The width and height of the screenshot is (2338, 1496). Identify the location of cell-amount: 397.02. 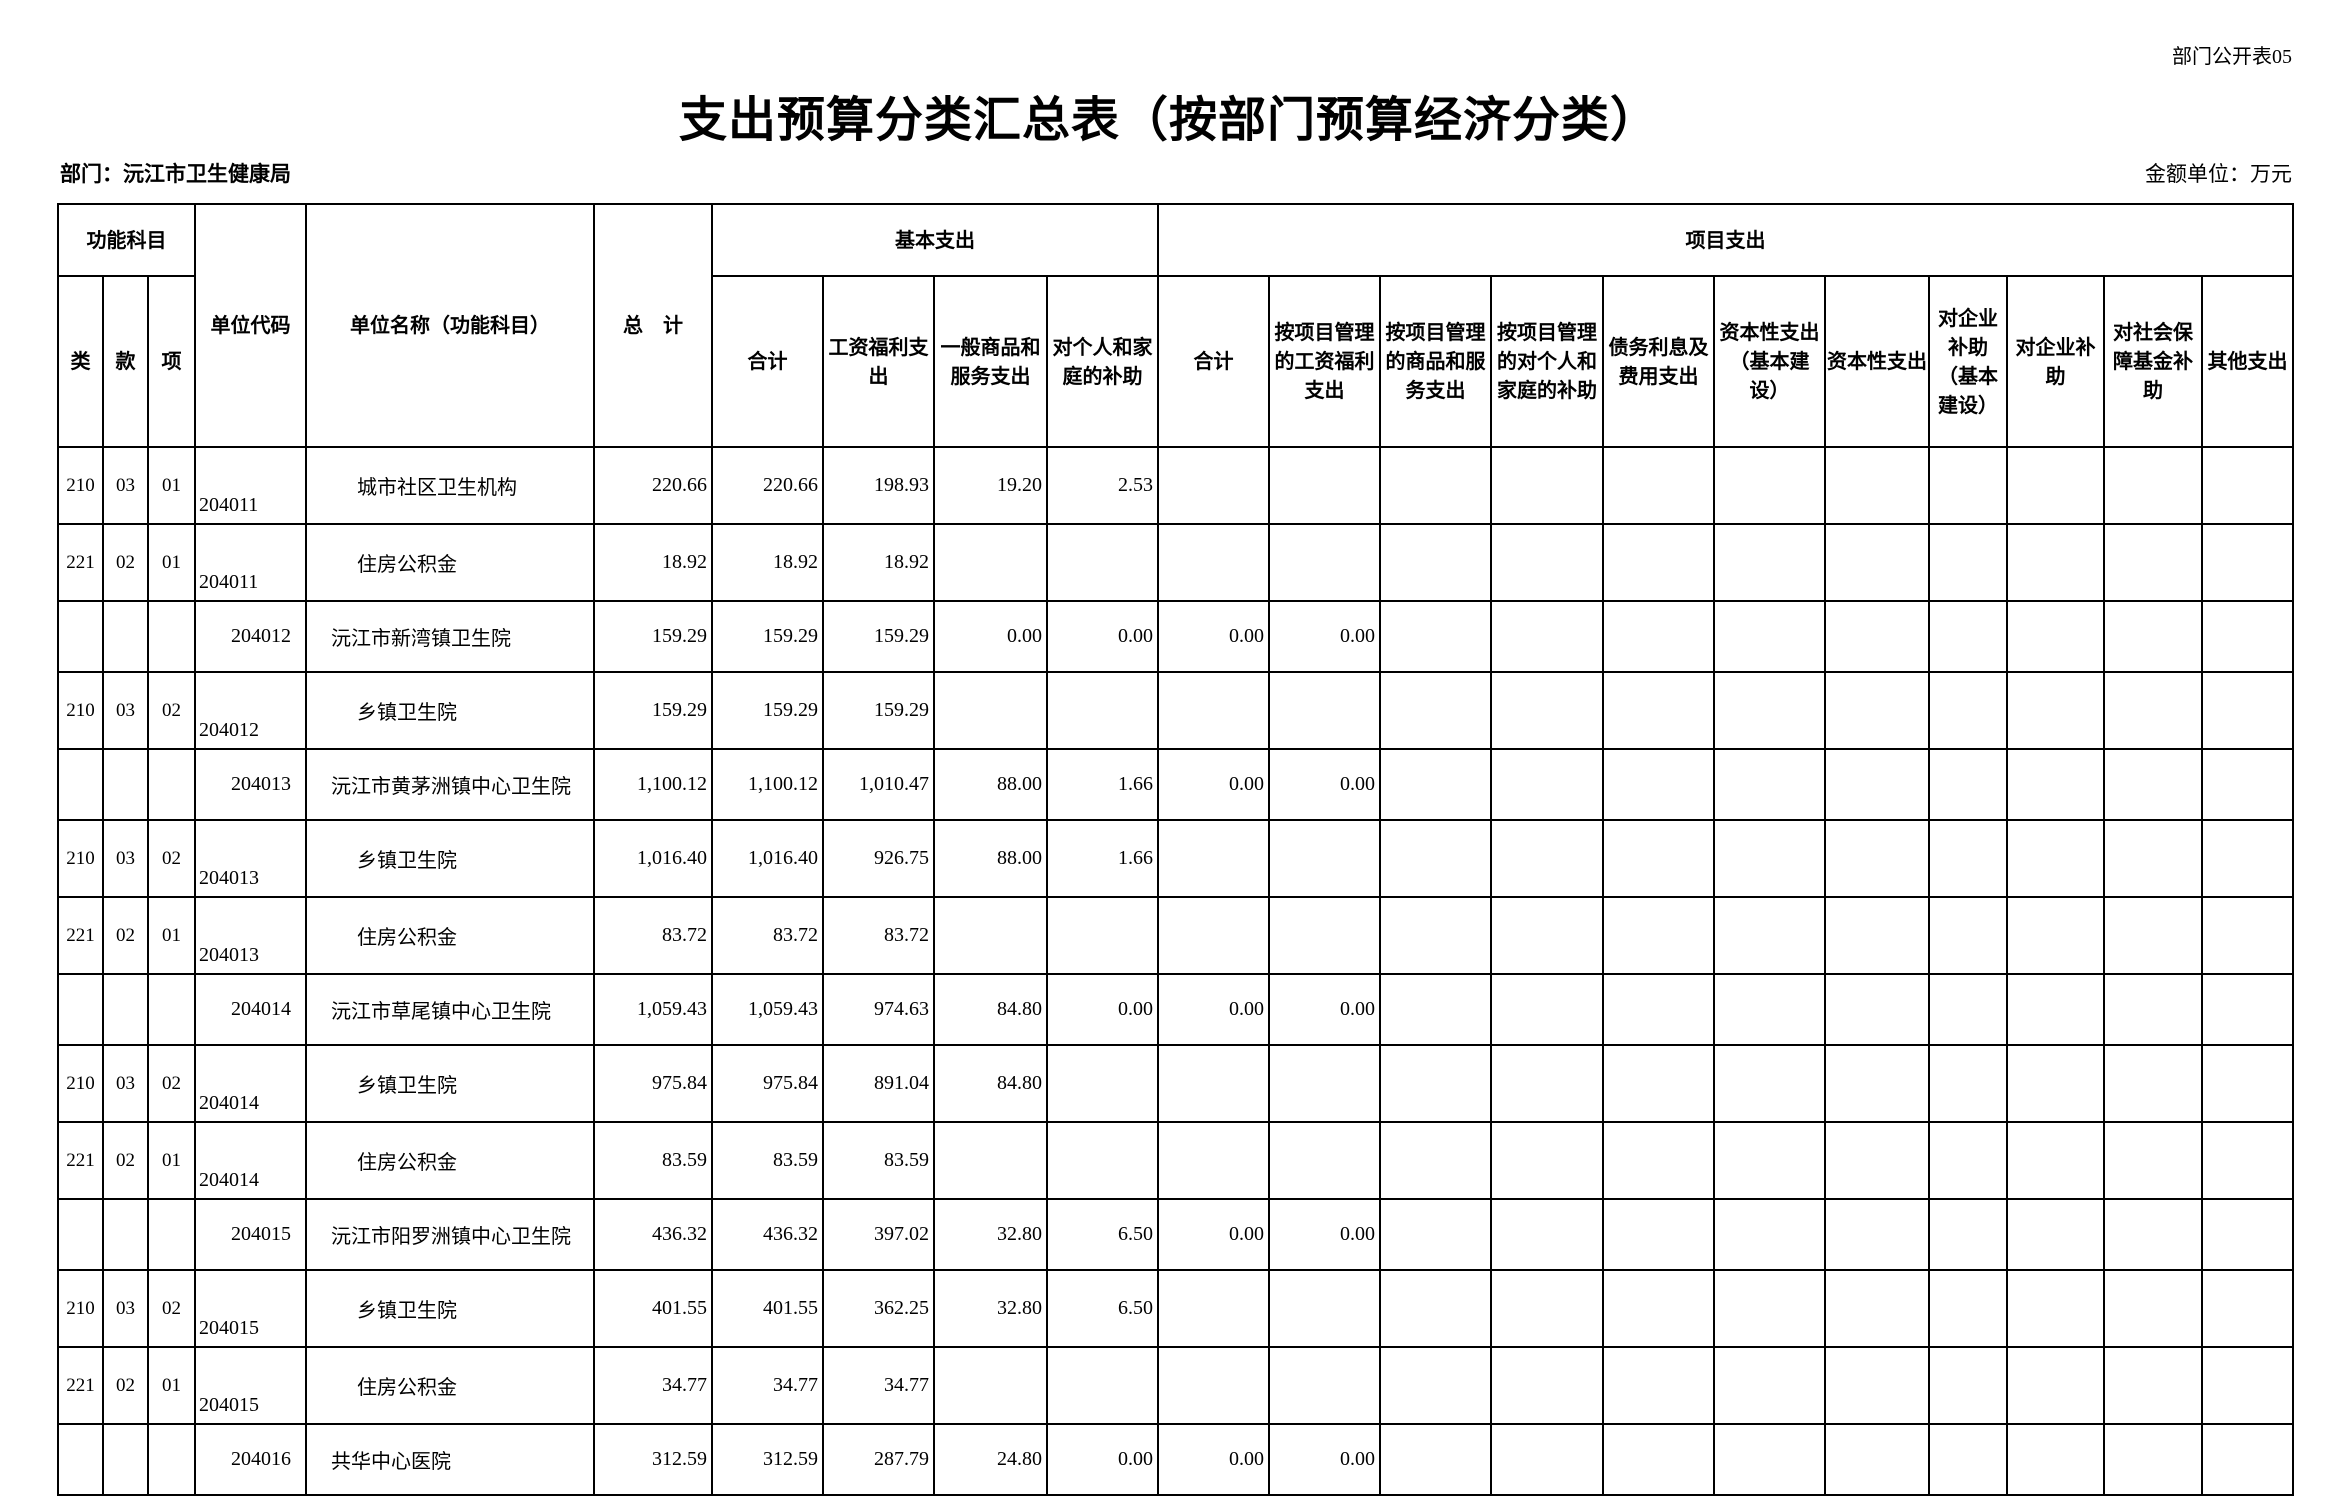
(879, 1234).